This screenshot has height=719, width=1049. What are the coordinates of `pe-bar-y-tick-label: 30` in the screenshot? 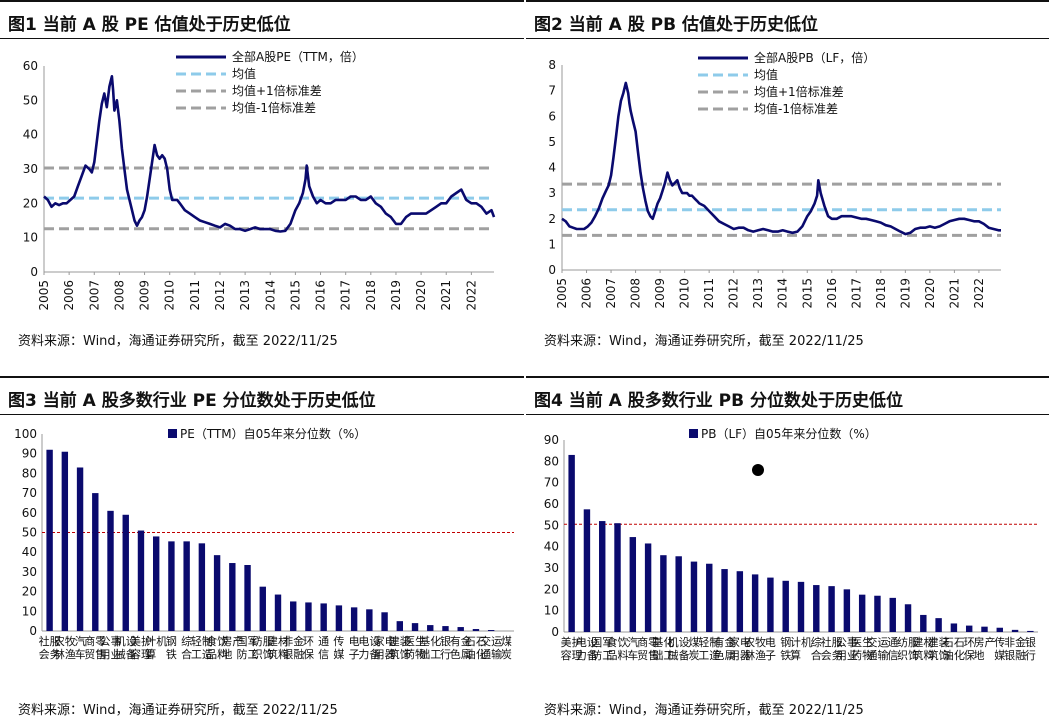 It's located at (29, 572).